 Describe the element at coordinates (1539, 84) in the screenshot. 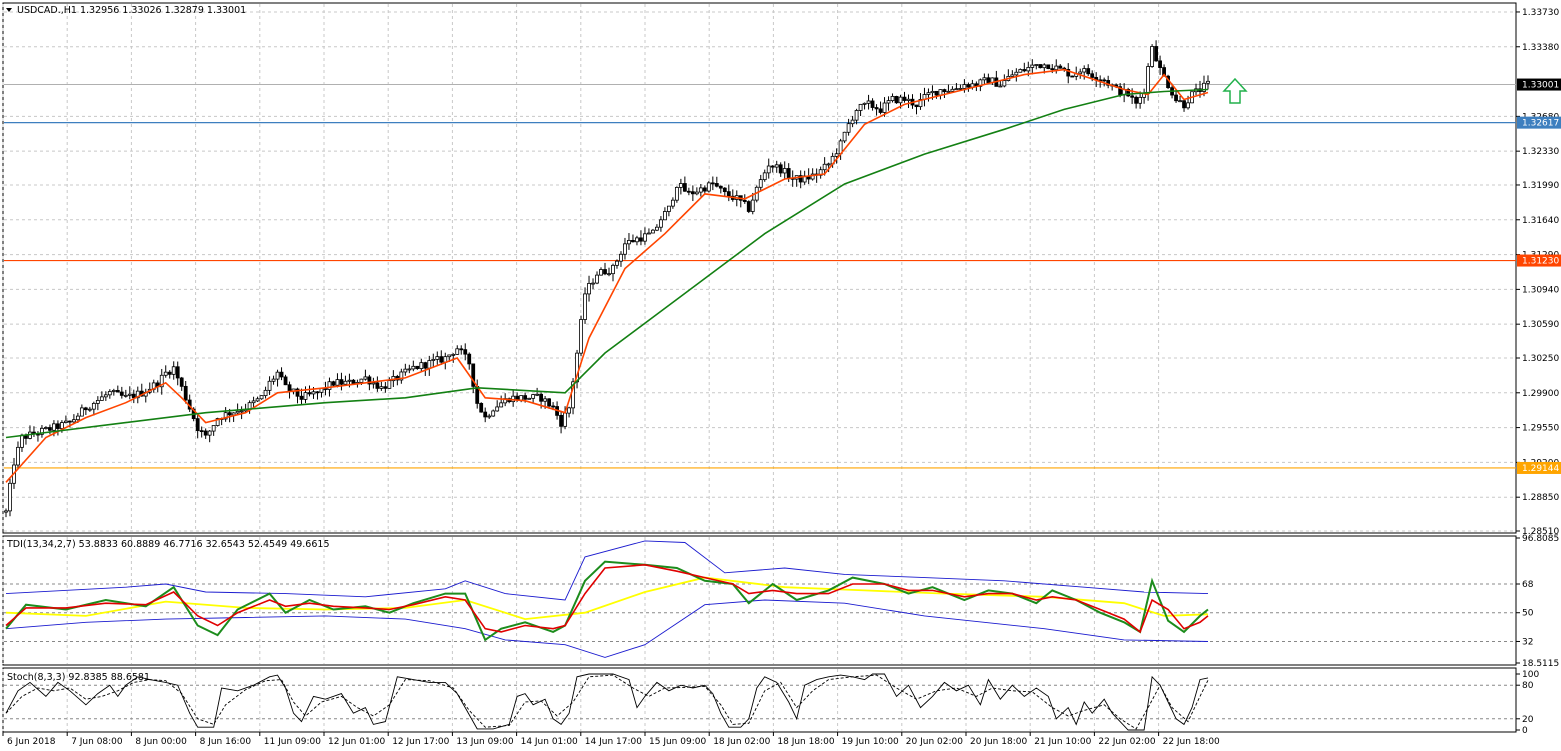

I see `current-price-tag` at that location.